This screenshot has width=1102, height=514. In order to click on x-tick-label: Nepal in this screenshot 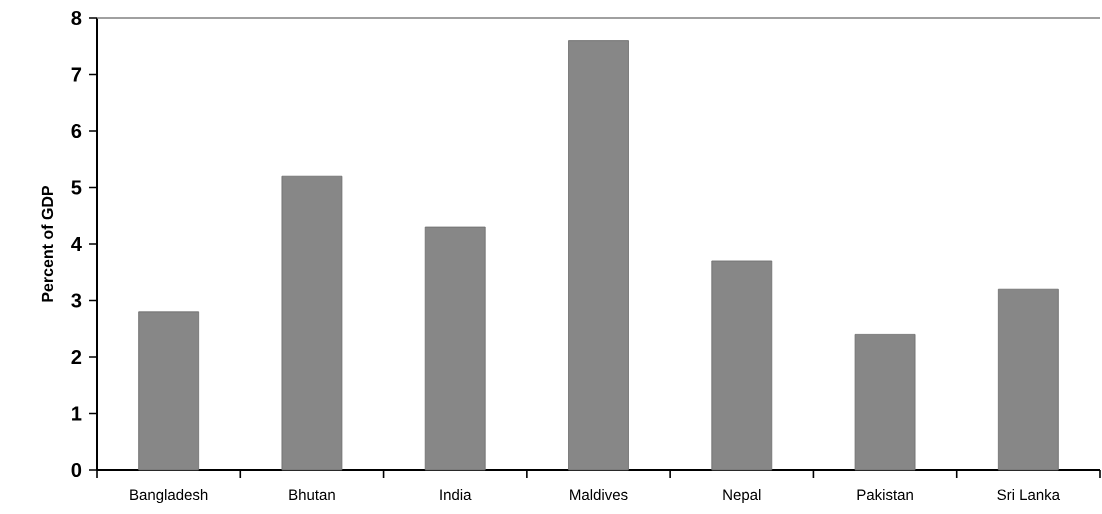, I will do `click(742, 496)`.